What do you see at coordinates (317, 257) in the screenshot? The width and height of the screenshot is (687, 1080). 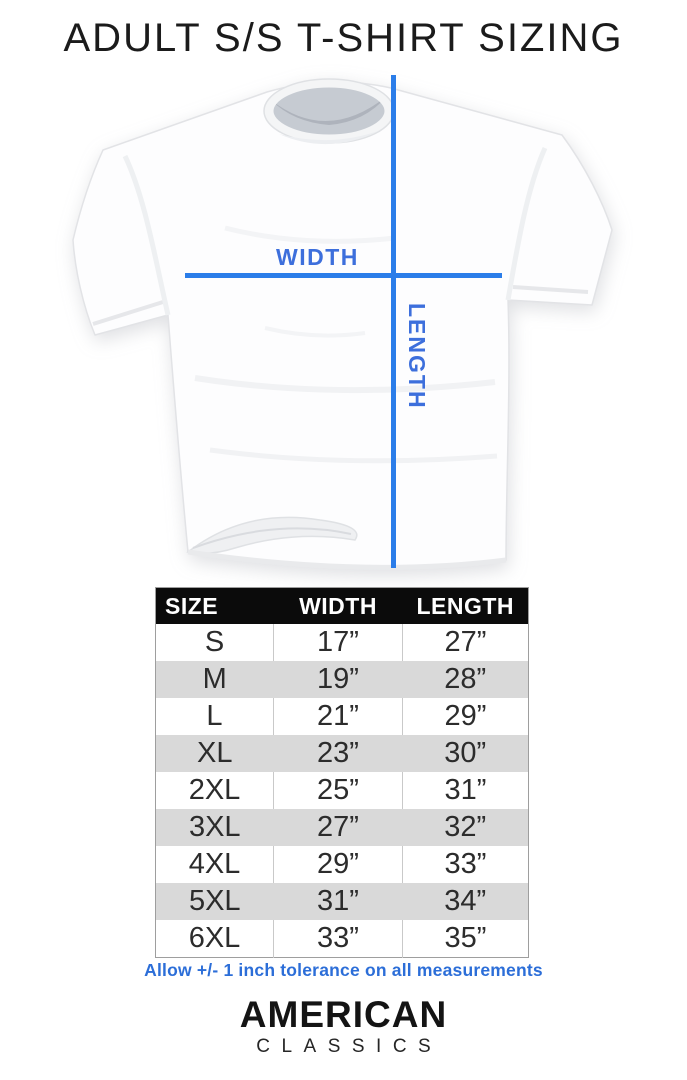 I see `width-label: WIDTH` at bounding box center [317, 257].